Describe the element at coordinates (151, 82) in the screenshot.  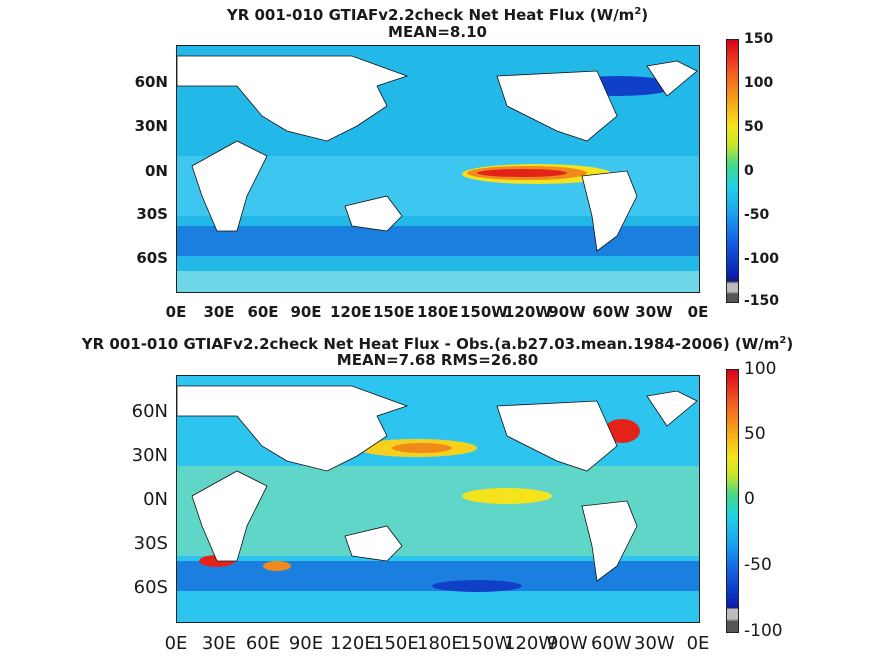
I see `chart1-ytick-60n: 60N` at that location.